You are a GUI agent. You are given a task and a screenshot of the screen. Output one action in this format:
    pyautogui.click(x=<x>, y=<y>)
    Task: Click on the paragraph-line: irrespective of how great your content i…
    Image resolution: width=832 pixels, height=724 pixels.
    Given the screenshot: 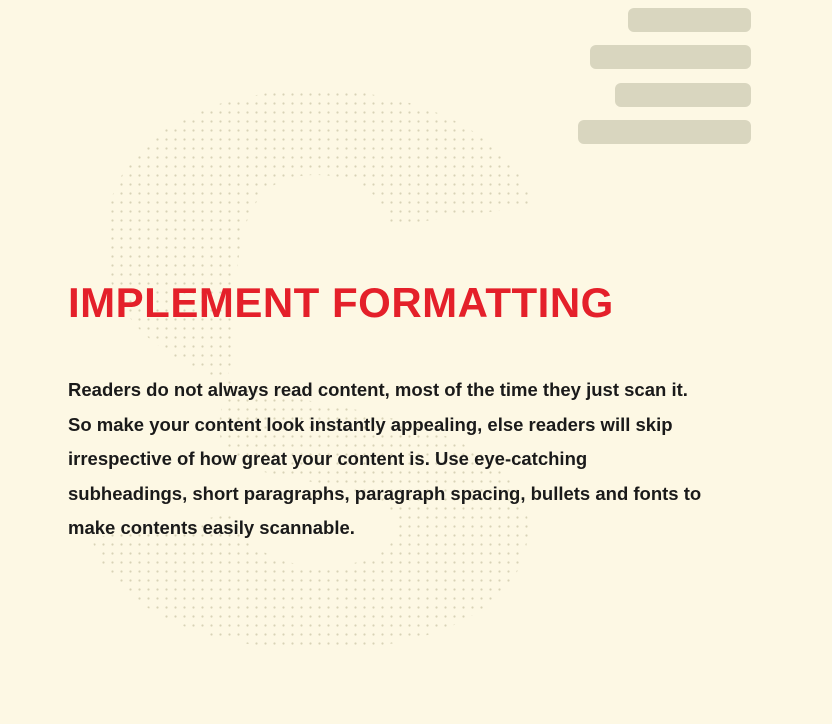 What is the action you would take?
    pyautogui.click(x=328, y=458)
    